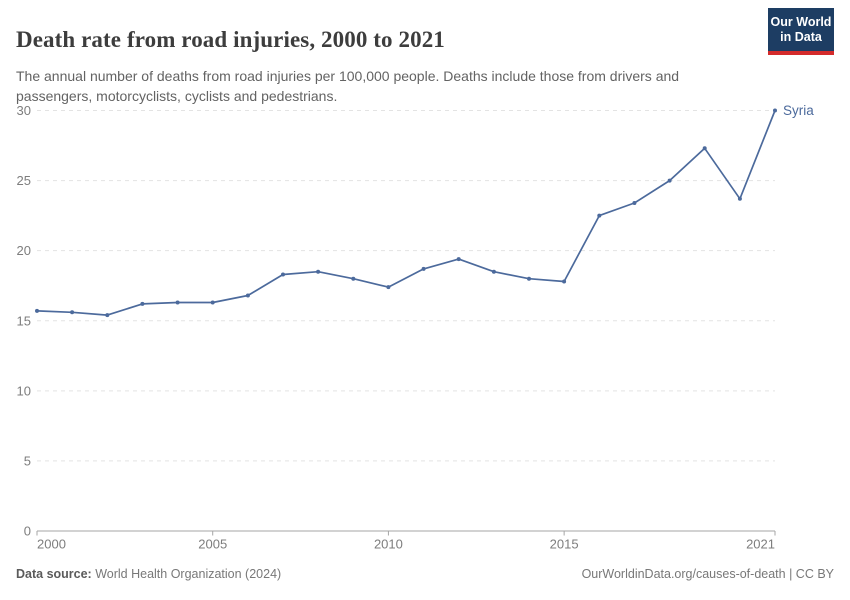 The width and height of the screenshot is (850, 600). What do you see at coordinates (212, 544) in the screenshot?
I see `x-tick-label: 2005` at bounding box center [212, 544].